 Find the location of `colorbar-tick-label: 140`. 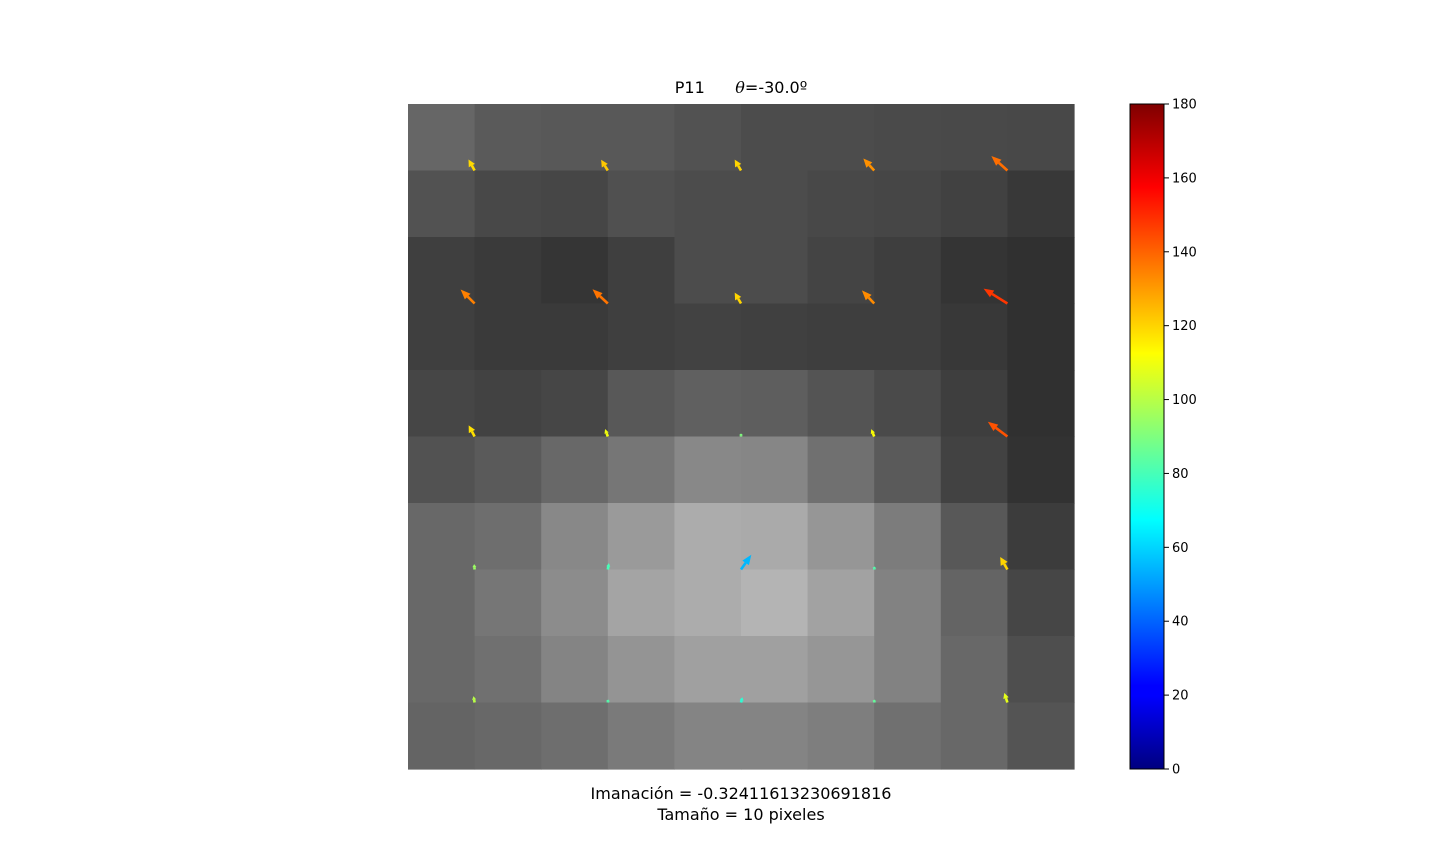

colorbar-tick-label: 140 is located at coordinates (1184, 252).